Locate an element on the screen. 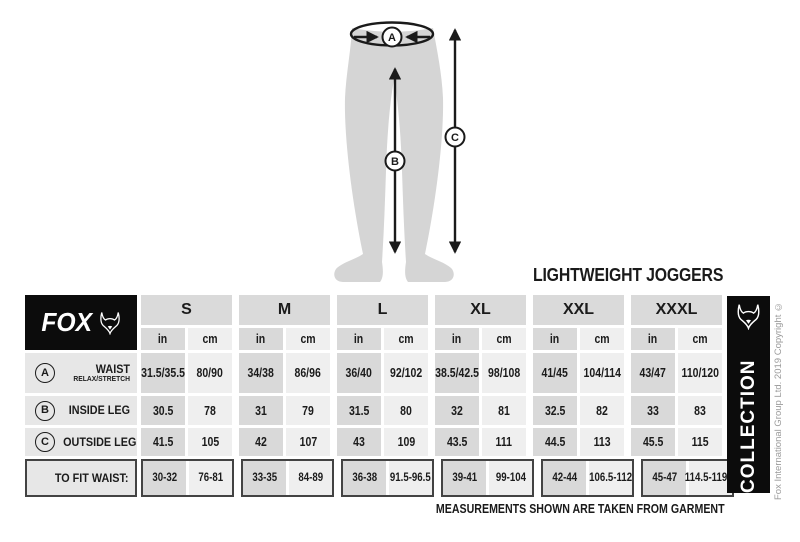 Image resolution: width=800 pixels, height=542 pixels. table-cell: 92/102 is located at coordinates (406, 373).